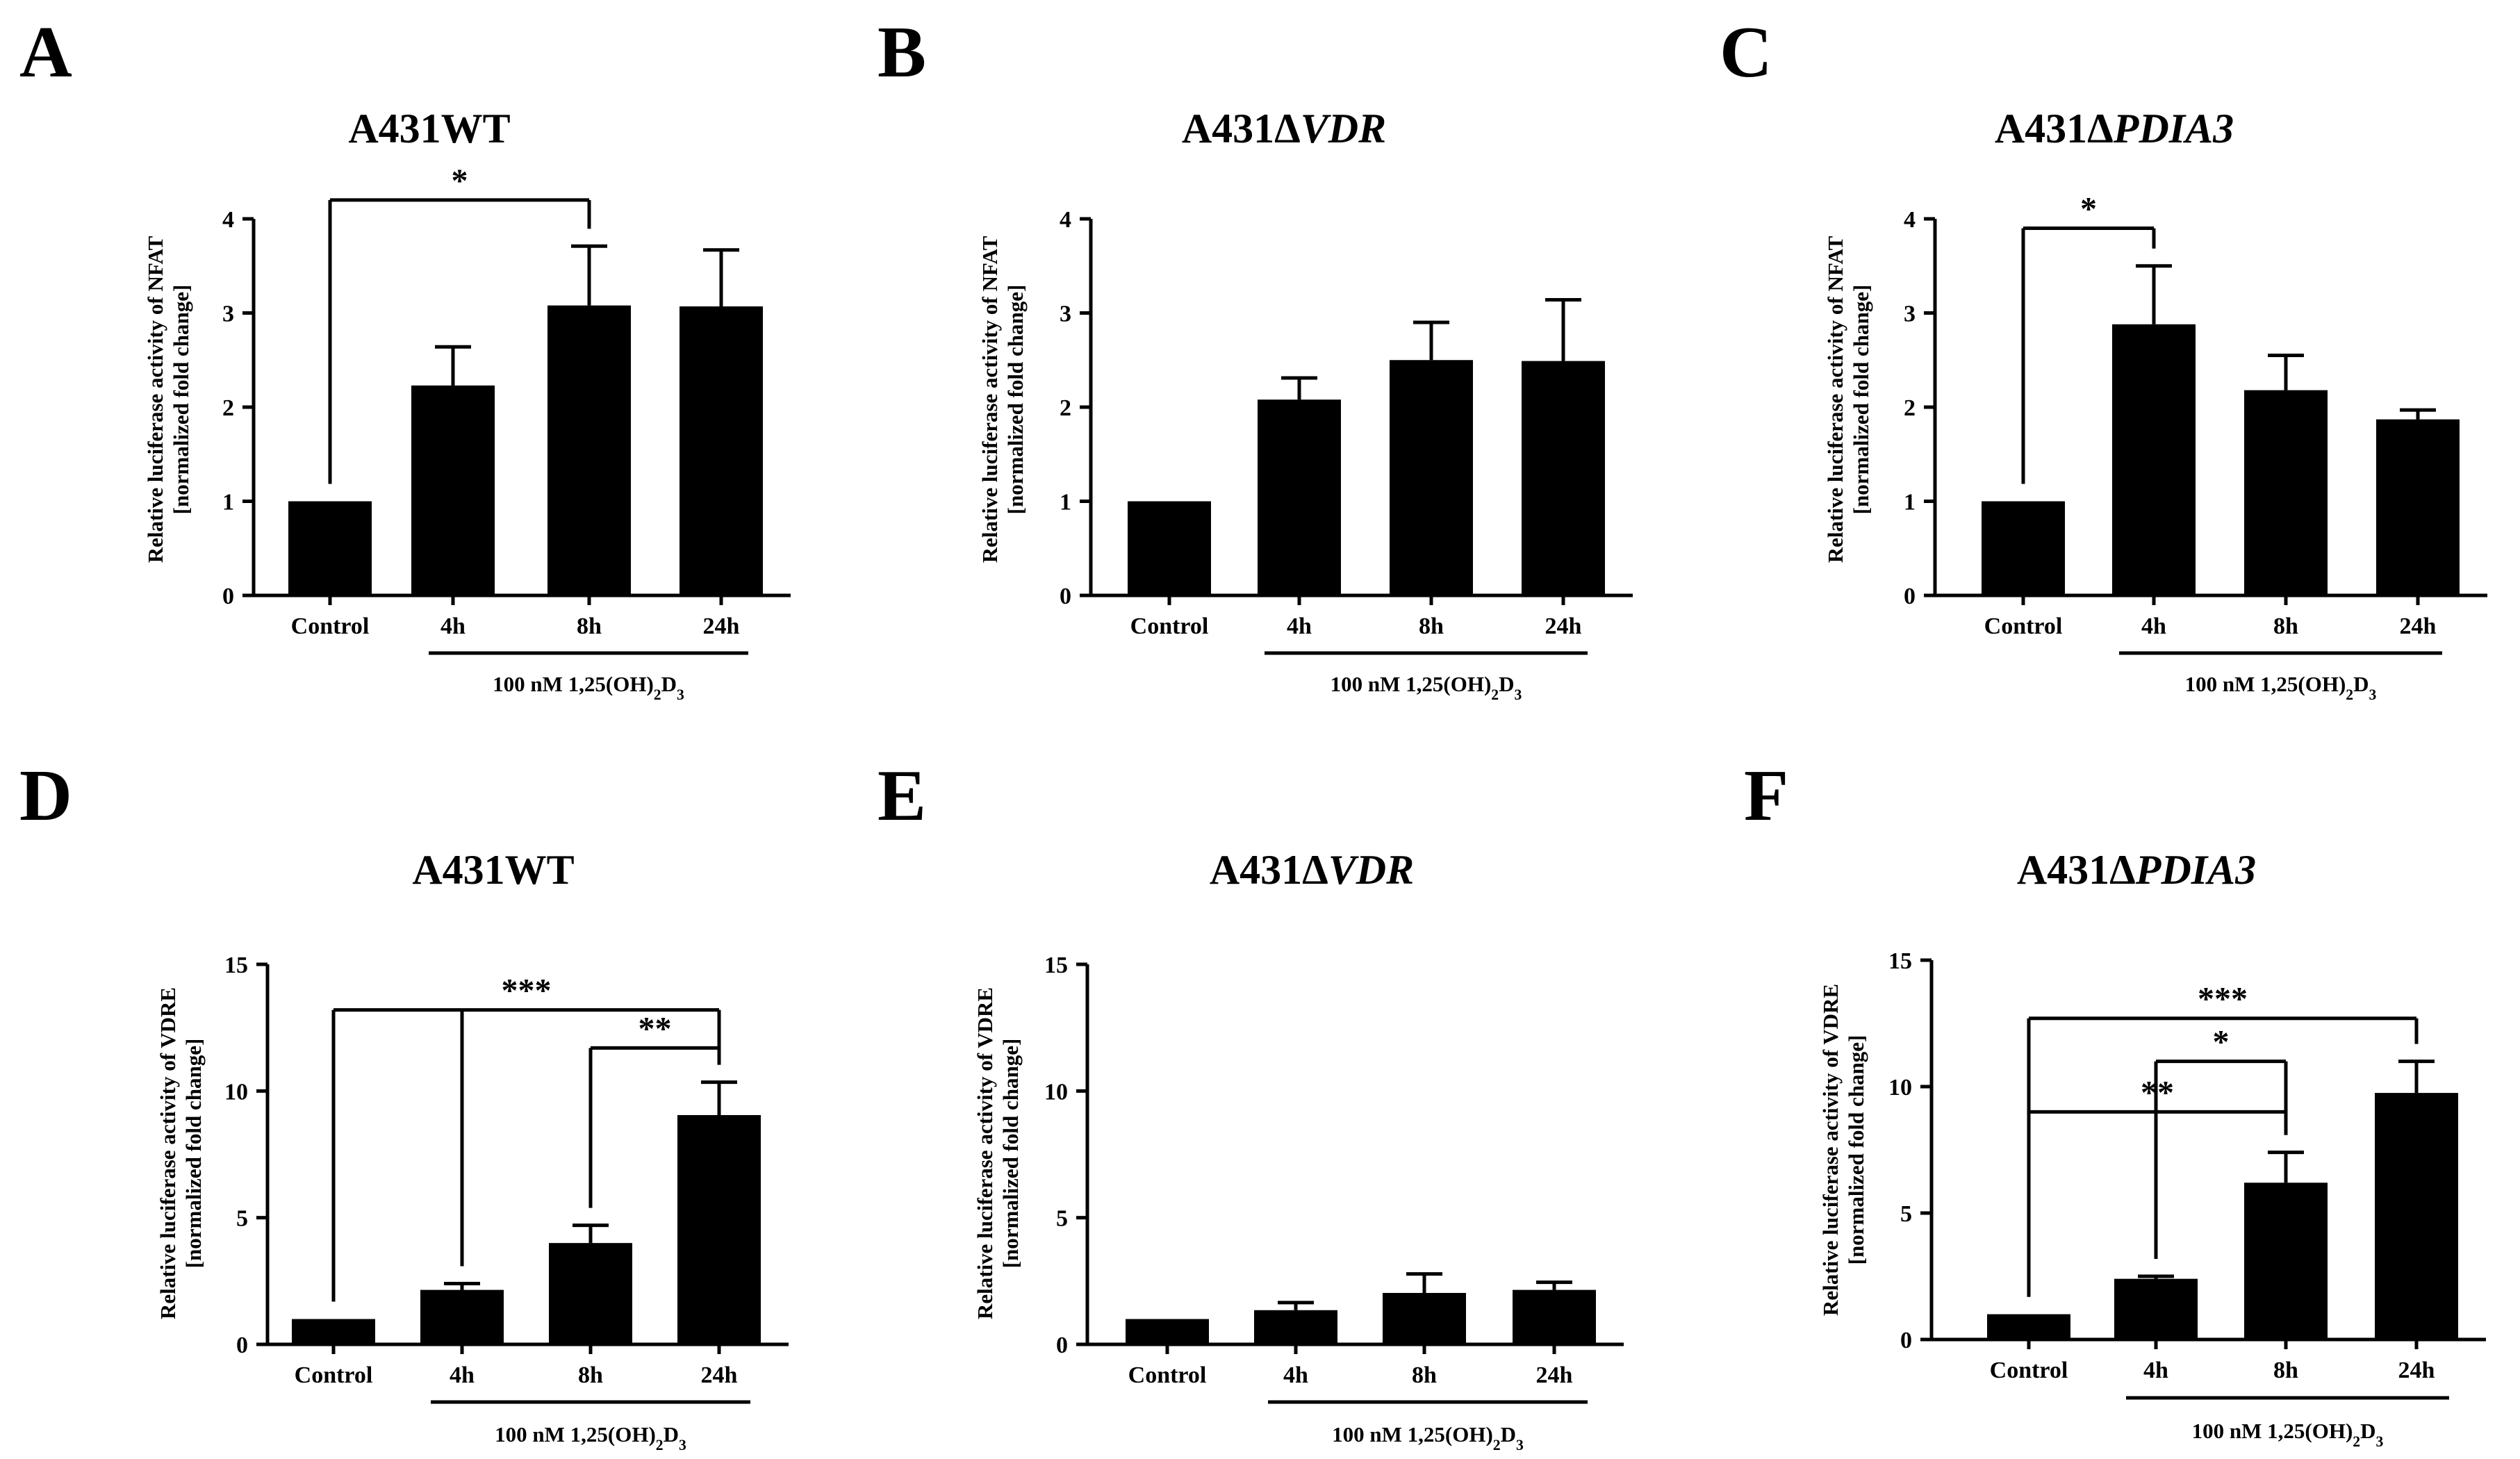  I want to click on panel-letter: F, so click(1766, 796).